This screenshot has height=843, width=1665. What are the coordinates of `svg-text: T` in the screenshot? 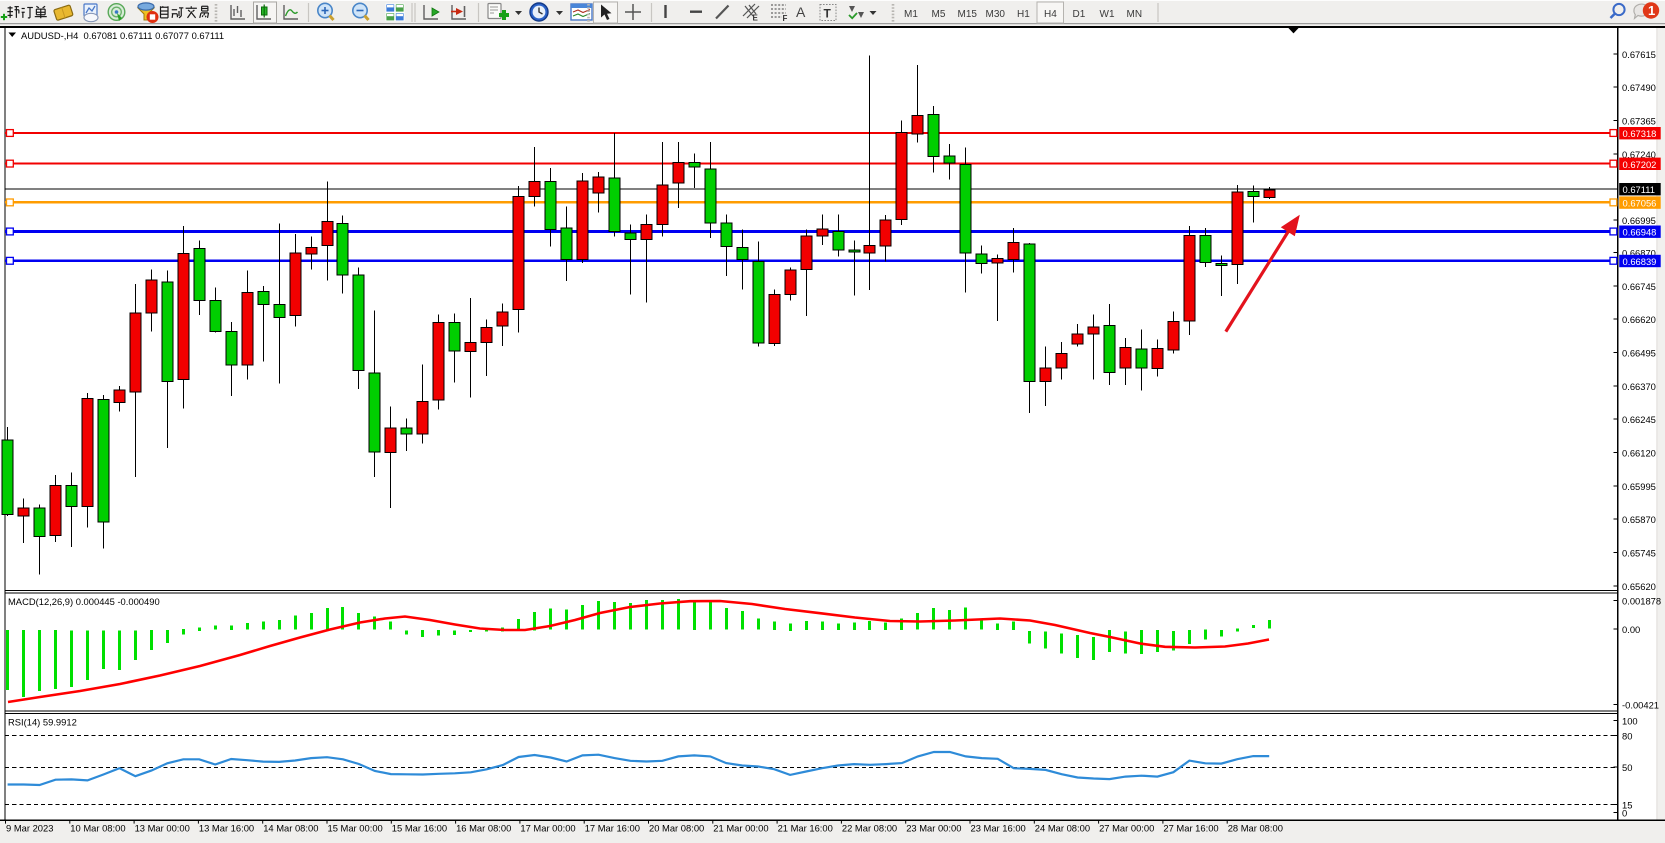 It's located at (828, 14).